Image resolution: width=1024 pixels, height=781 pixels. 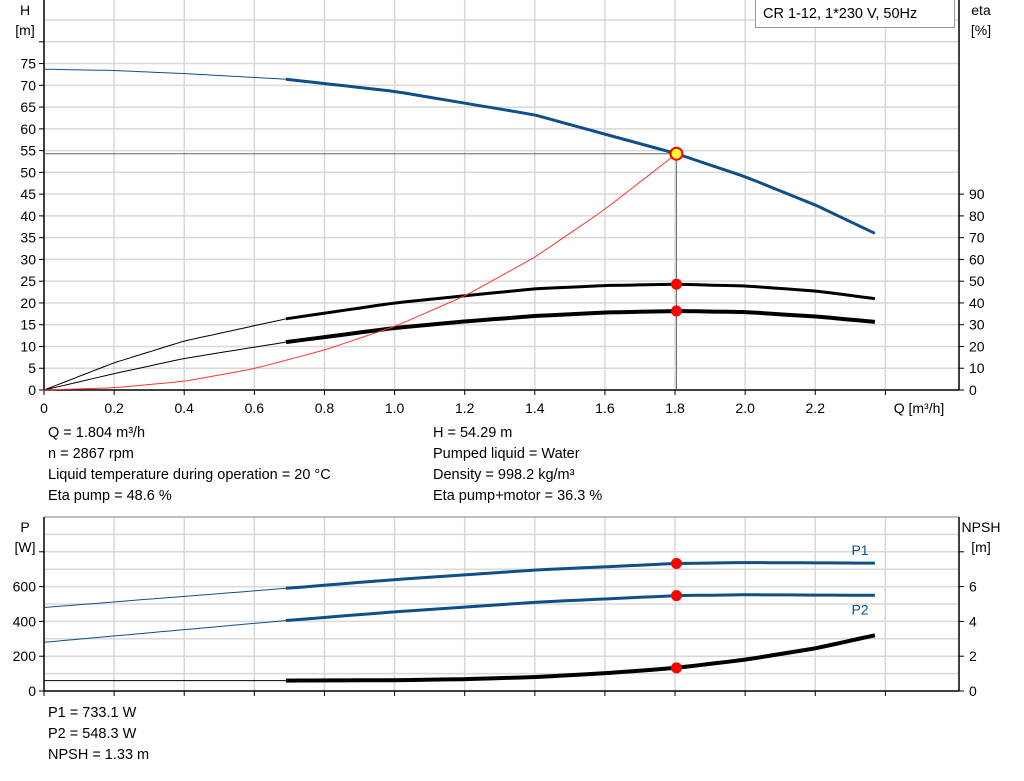 I want to click on x-tick-label: 2.0, so click(x=745, y=408).